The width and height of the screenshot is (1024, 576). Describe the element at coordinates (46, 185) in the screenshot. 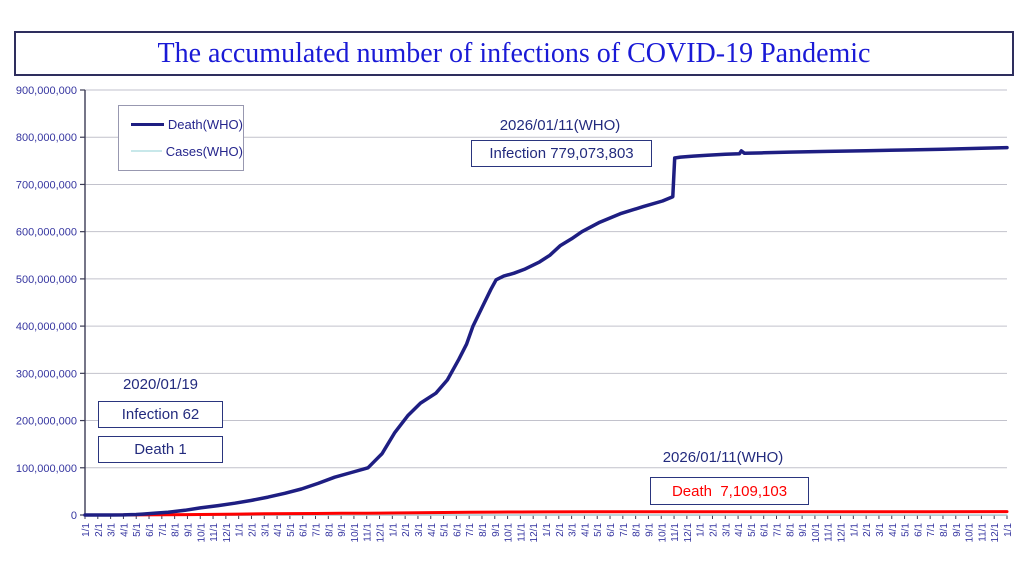

I see `y-tick-label: 700,000,000` at that location.